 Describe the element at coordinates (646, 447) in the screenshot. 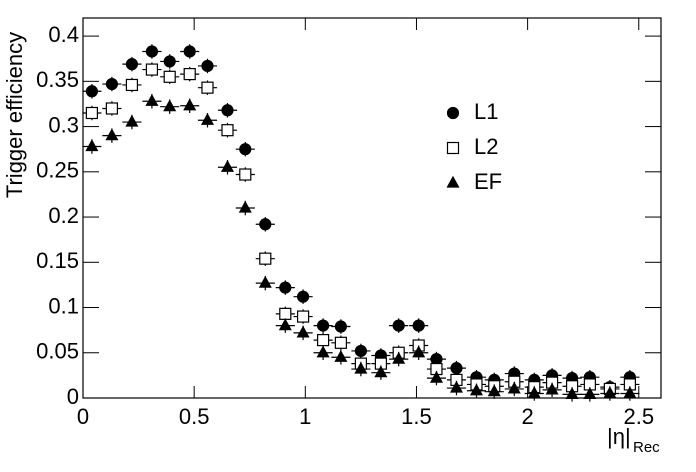

I see `x-axis-label-sub: Rec` at that location.